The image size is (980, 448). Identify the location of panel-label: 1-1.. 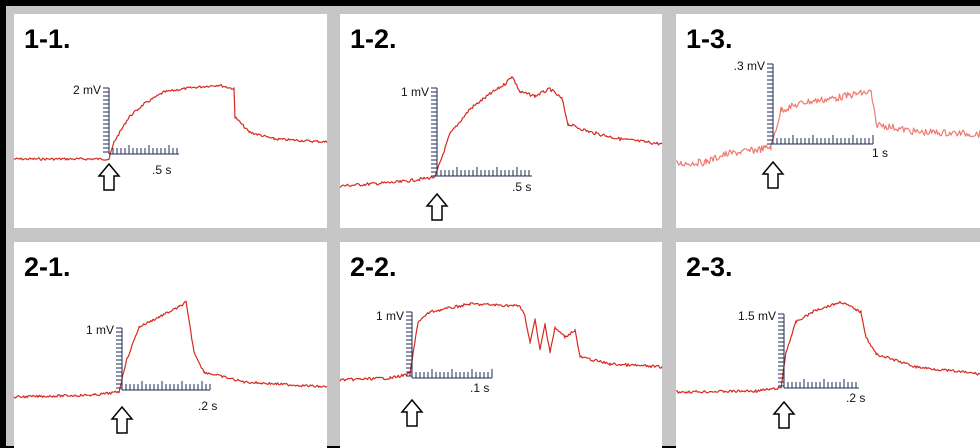
(47, 39).